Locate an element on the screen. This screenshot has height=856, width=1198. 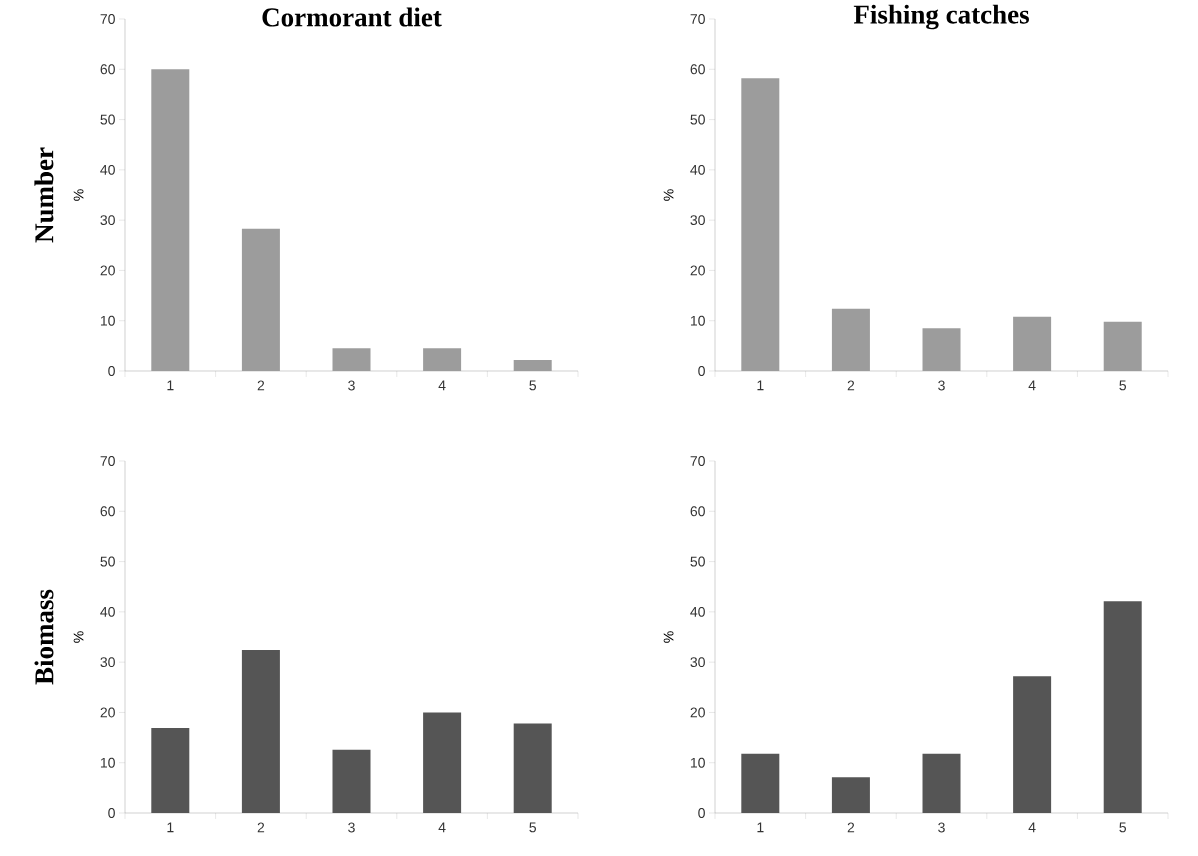
text: Biomass is located at coordinates (44, 637).